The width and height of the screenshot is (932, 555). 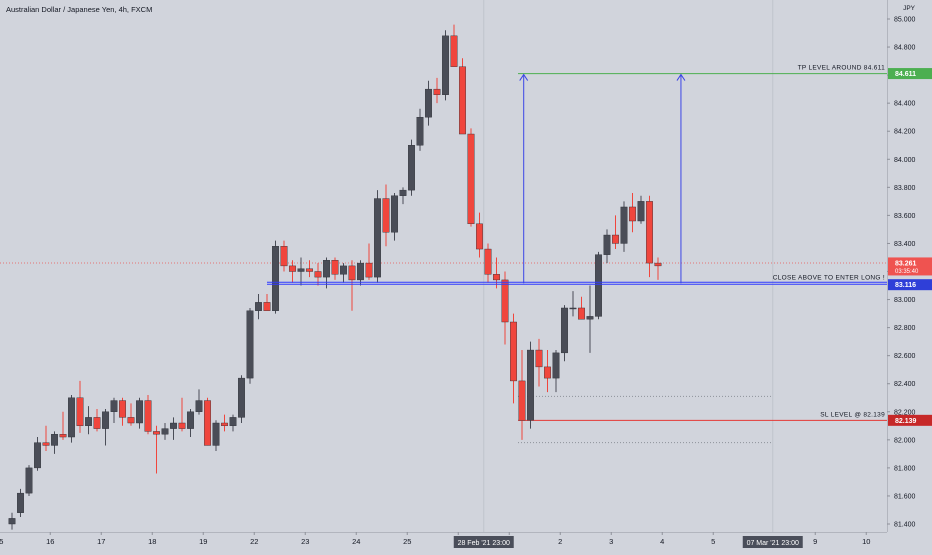 What do you see at coordinates (905, 496) in the screenshot?
I see `price-tick-label: 81.600` at bounding box center [905, 496].